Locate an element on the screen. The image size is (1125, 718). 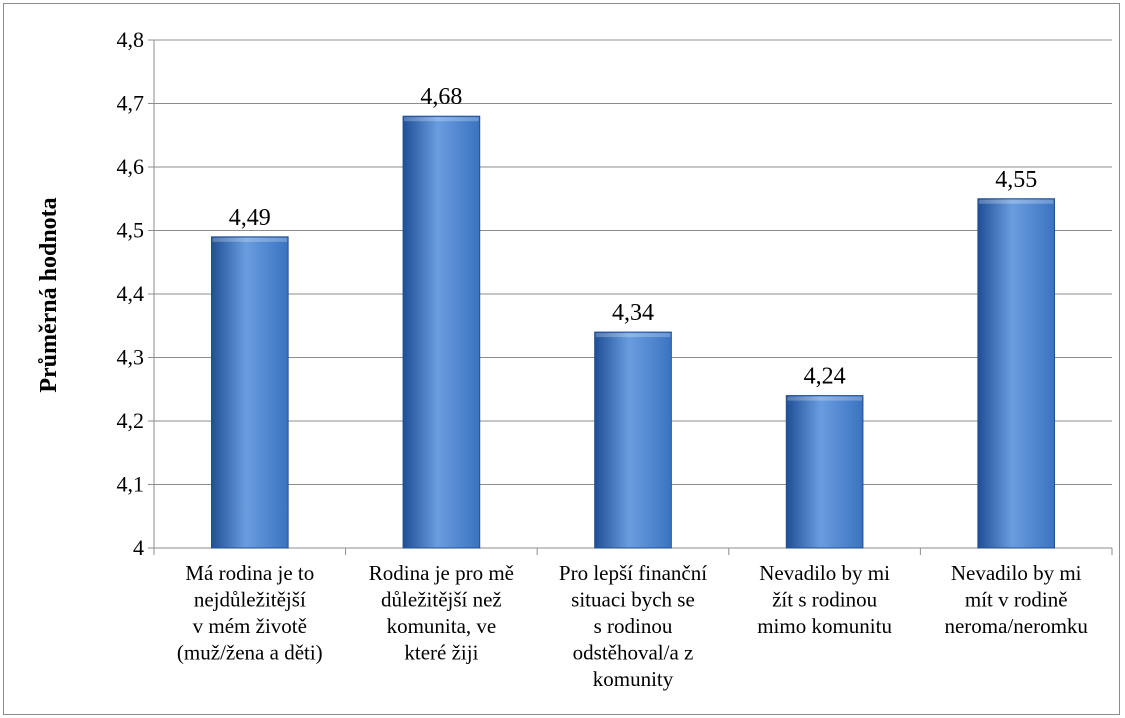
data-label: 4,55 is located at coordinates (1016, 180).